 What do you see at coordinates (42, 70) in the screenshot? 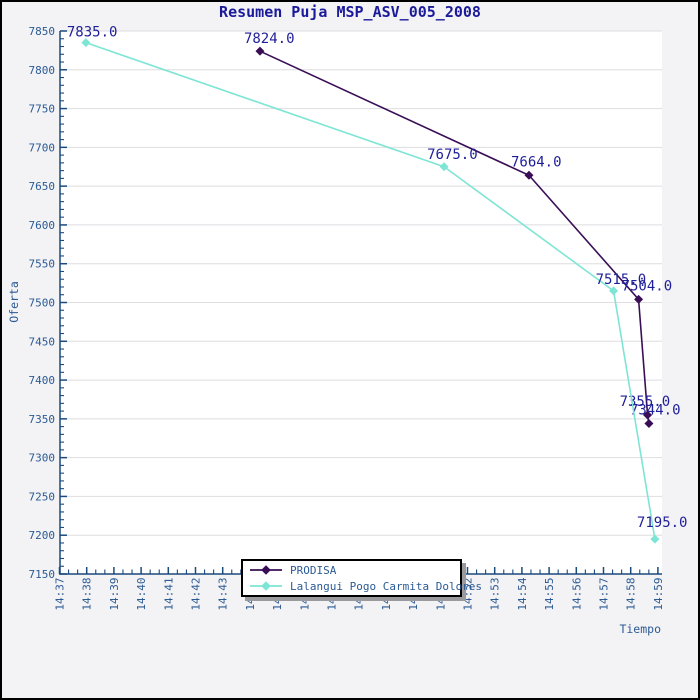
I see `y-tick-label: 7800` at bounding box center [42, 70].